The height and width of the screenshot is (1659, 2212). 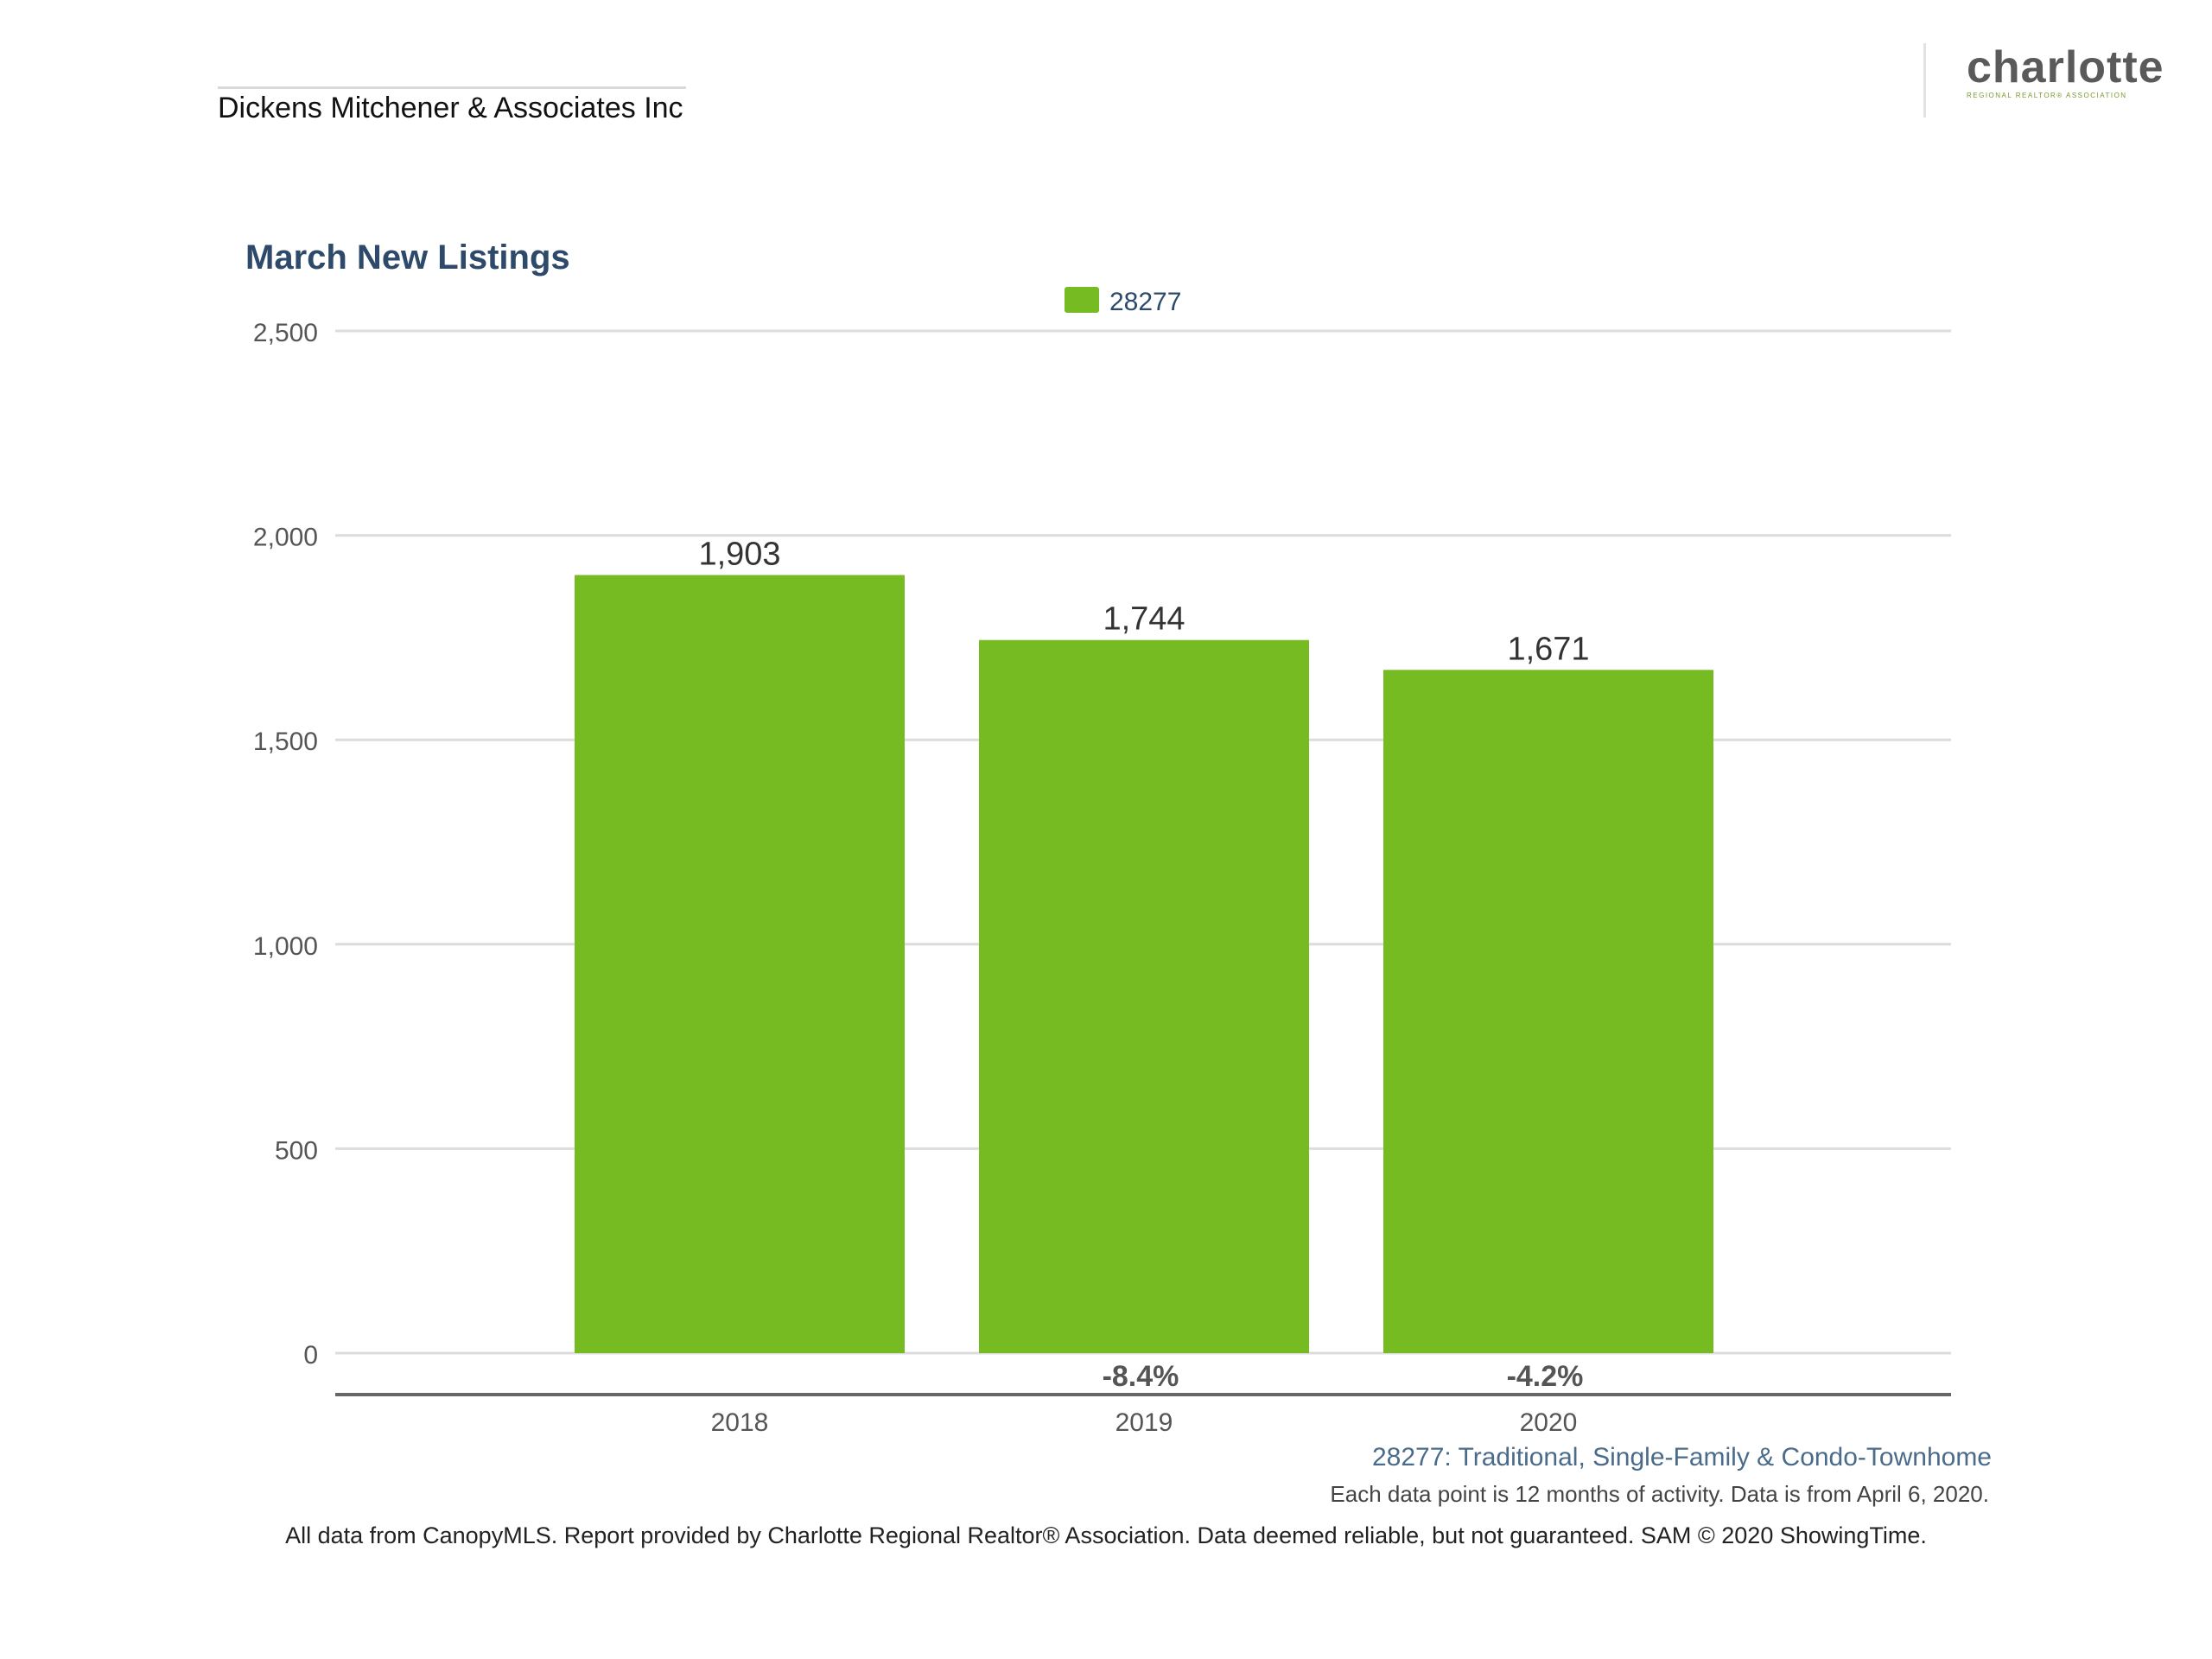 What do you see at coordinates (1545, 1376) in the screenshot?
I see `pct-change-label: -4.2%` at bounding box center [1545, 1376].